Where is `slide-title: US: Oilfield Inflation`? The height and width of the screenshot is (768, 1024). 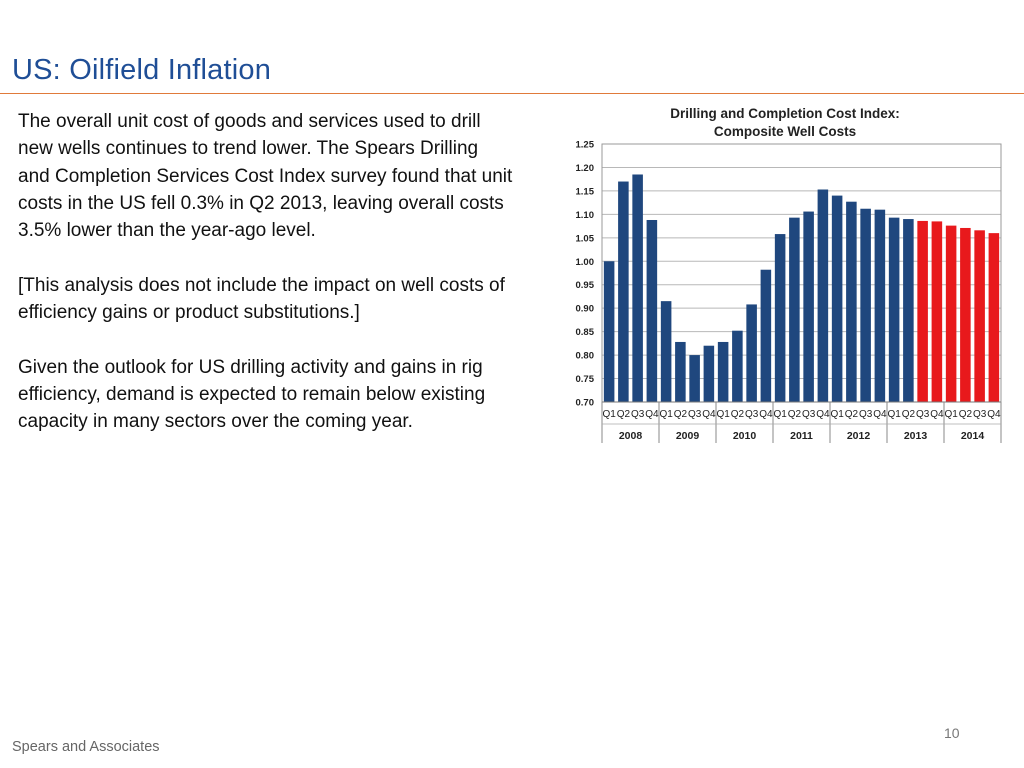
slide-title: US: Oilfield Inflation is located at coordinates (142, 70).